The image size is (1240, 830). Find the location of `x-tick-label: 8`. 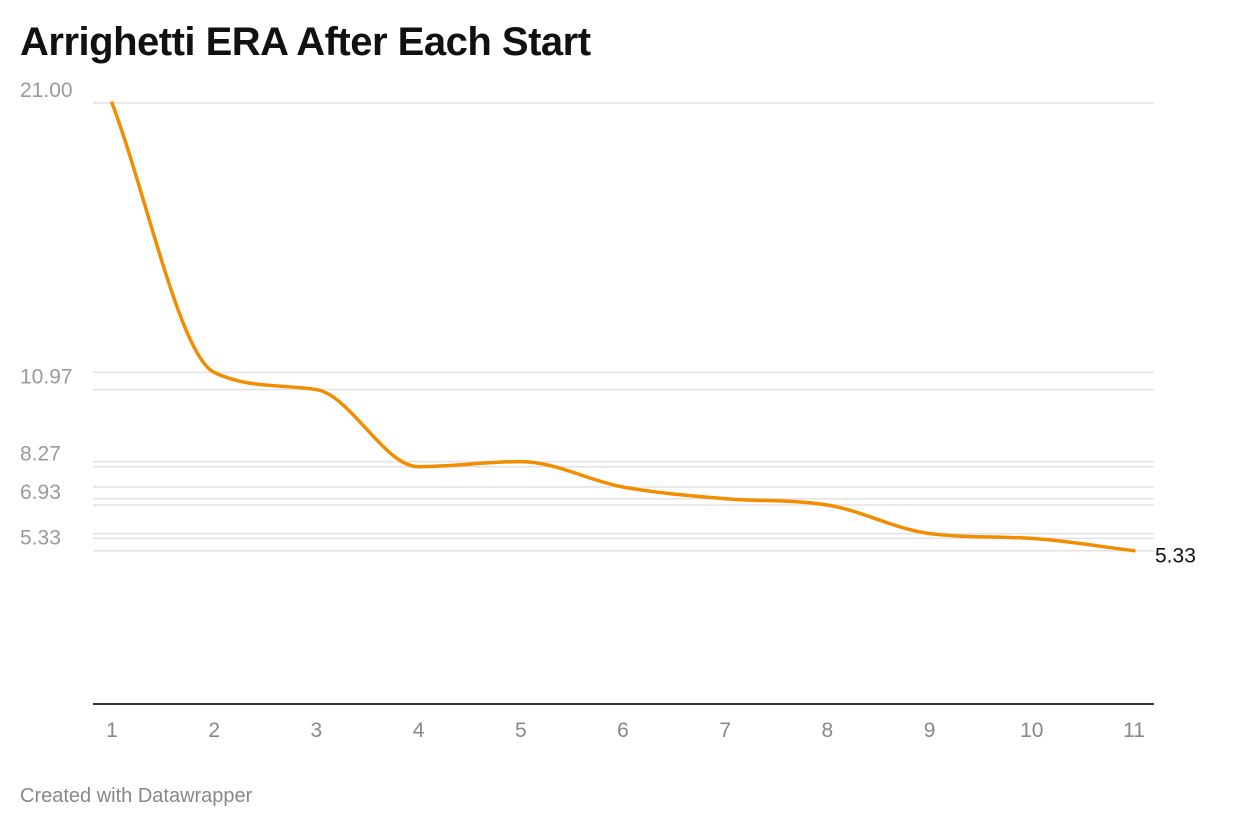

x-tick-label: 8 is located at coordinates (828, 730).